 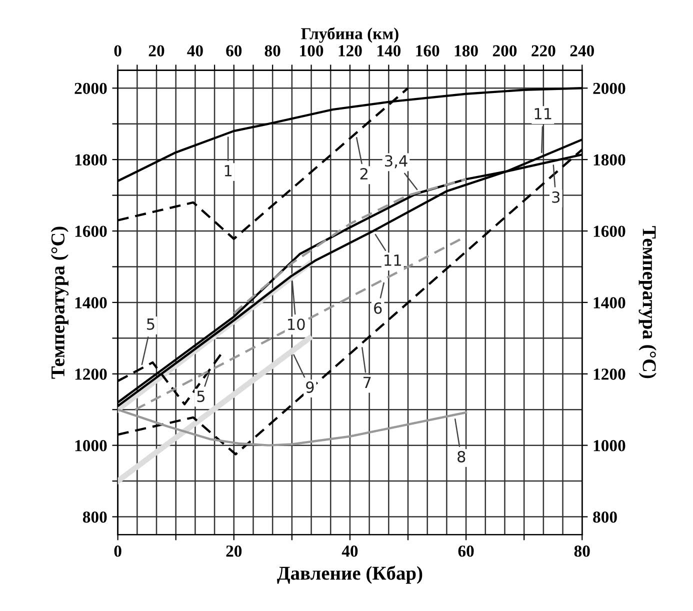 What do you see at coordinates (610, 160) in the screenshot?
I see `y2-tick-label: 1800` at bounding box center [610, 160].